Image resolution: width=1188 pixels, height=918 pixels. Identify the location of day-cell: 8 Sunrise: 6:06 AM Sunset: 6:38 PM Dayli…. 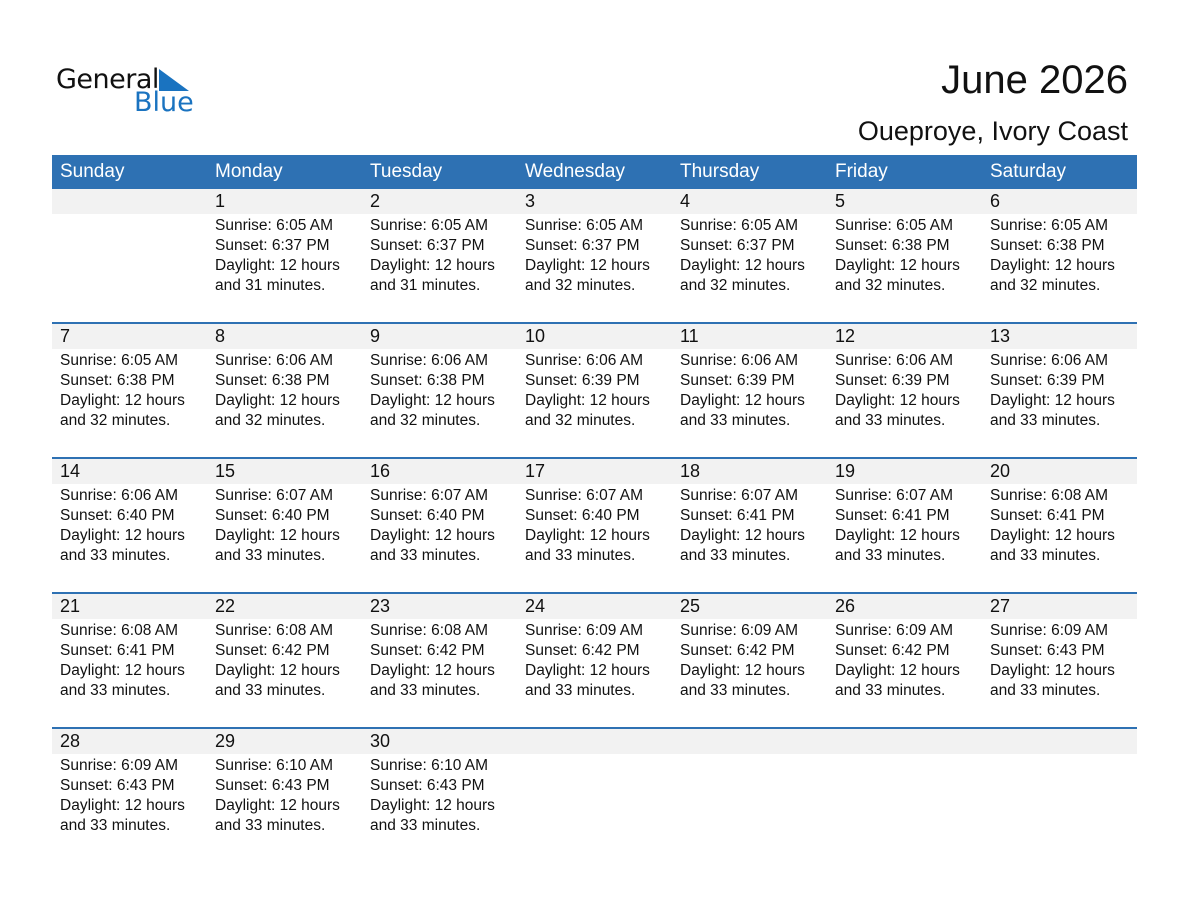
(284, 391).